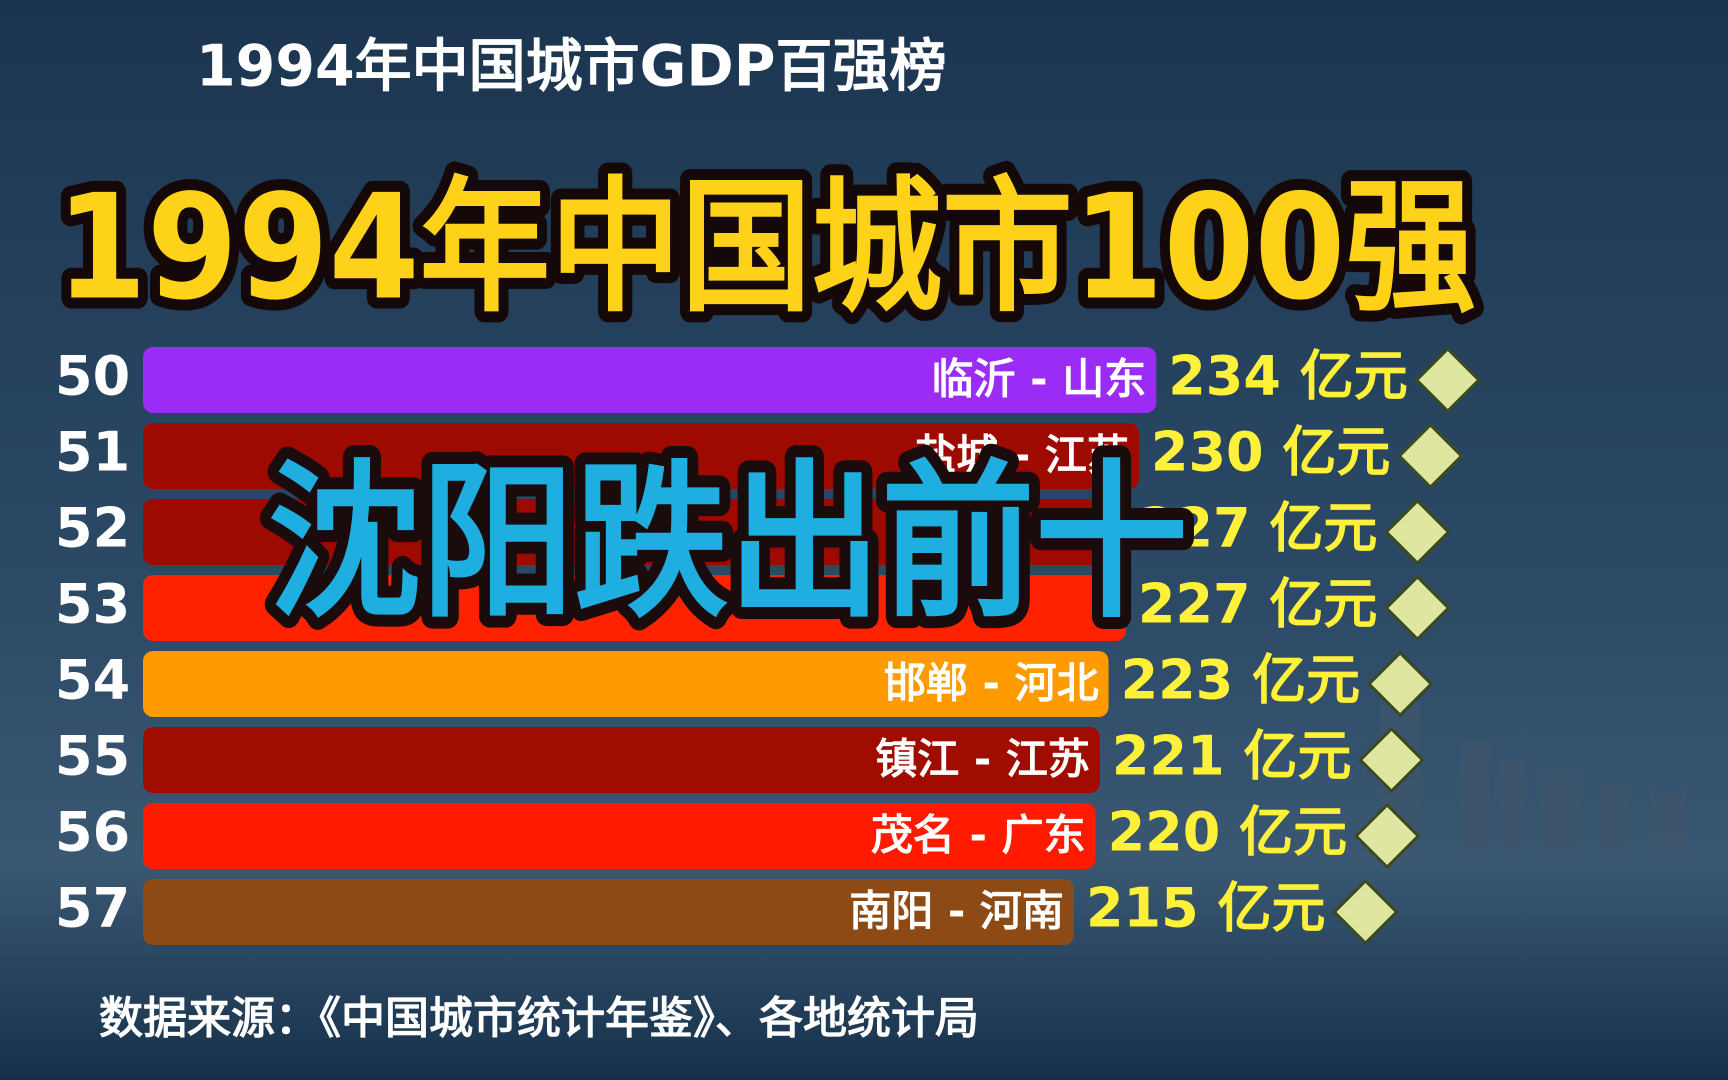 Image resolution: width=1728 pixels, height=1080 pixels. I want to click on category-label: 临沂 - 山东, so click(1039, 379).